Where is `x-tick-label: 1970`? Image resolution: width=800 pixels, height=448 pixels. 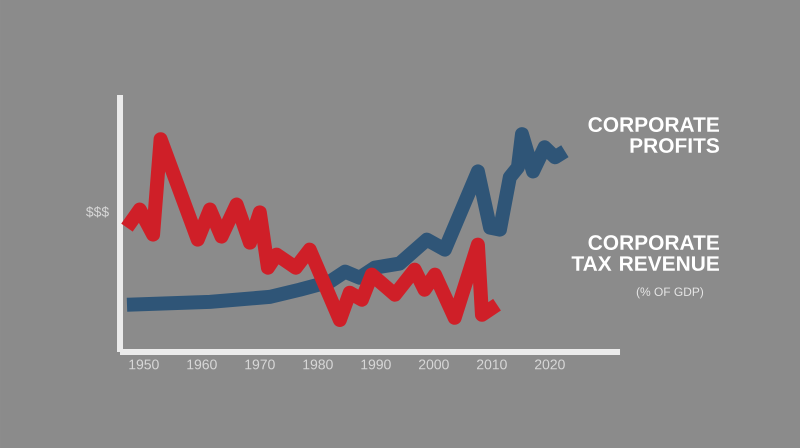
x-tick-label: 1970 is located at coordinates (260, 364).